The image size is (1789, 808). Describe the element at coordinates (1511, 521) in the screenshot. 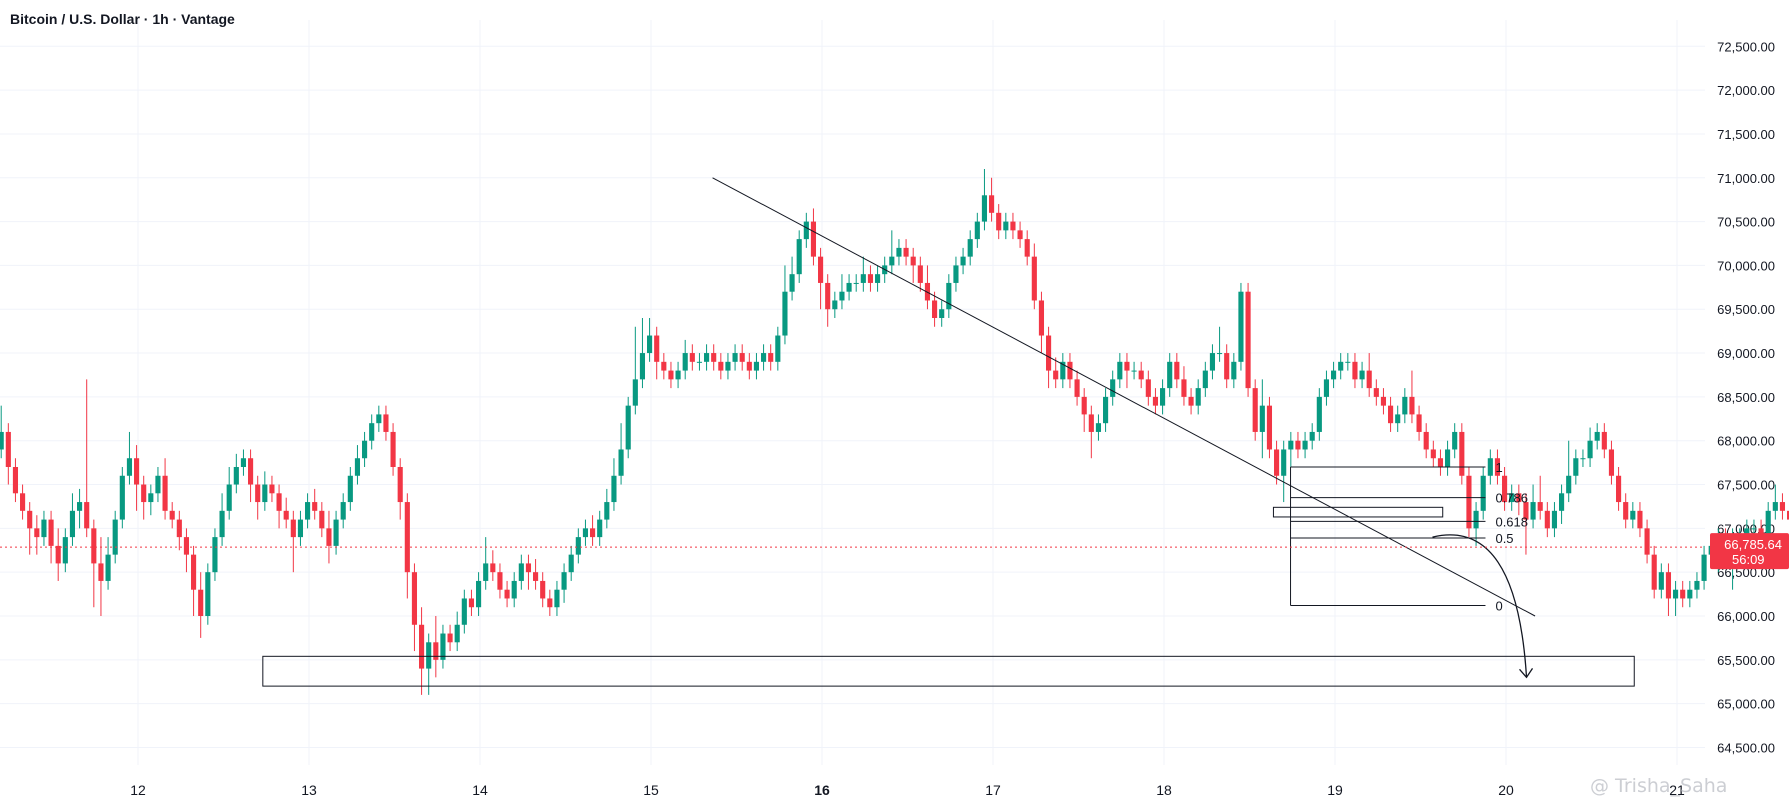

I see `fib-level-label: 0.618` at that location.